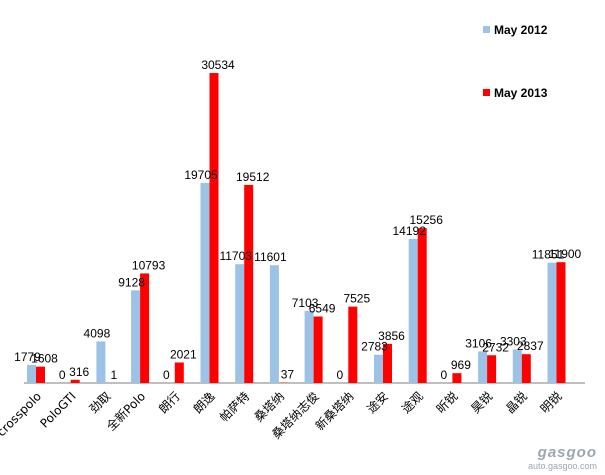  Describe the element at coordinates (444, 375) in the screenshot. I see `value-label-2012-12: 0` at that location.